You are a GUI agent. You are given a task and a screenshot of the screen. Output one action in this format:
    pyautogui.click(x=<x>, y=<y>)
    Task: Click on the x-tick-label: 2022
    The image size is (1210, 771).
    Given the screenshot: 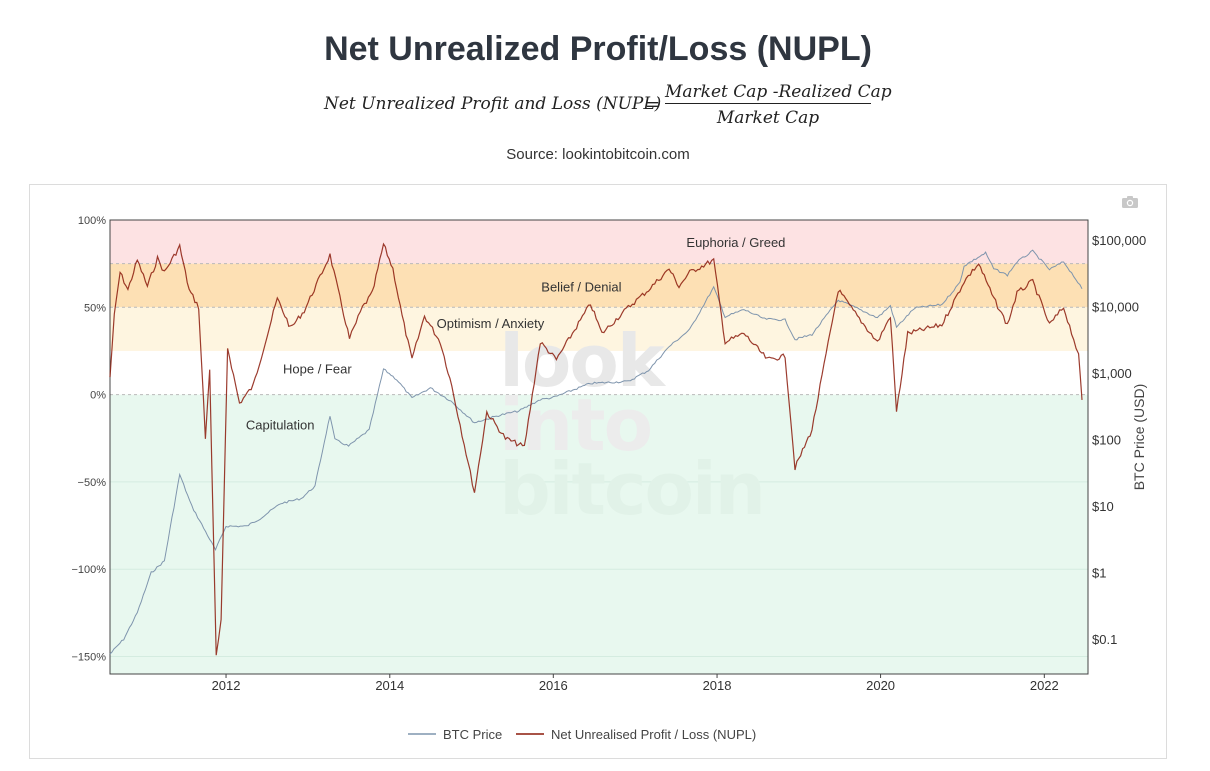 What is the action you would take?
    pyautogui.click(x=1044, y=685)
    